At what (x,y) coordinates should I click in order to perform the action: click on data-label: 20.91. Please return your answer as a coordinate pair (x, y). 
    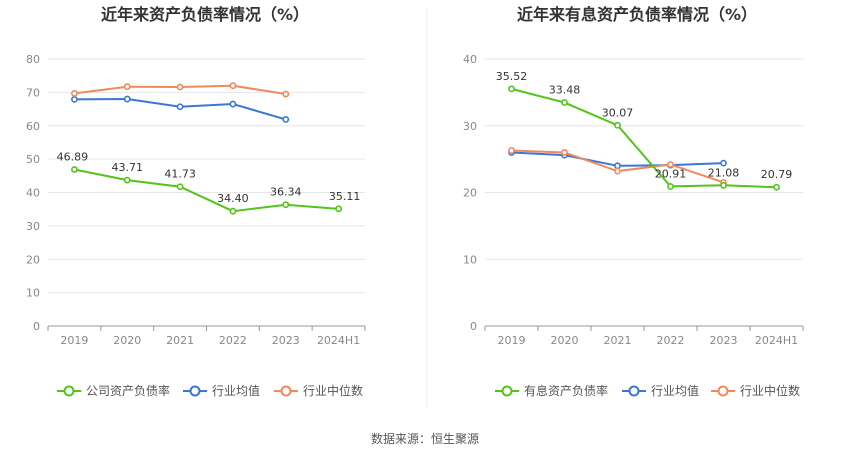
    Looking at the image, I should click on (671, 173).